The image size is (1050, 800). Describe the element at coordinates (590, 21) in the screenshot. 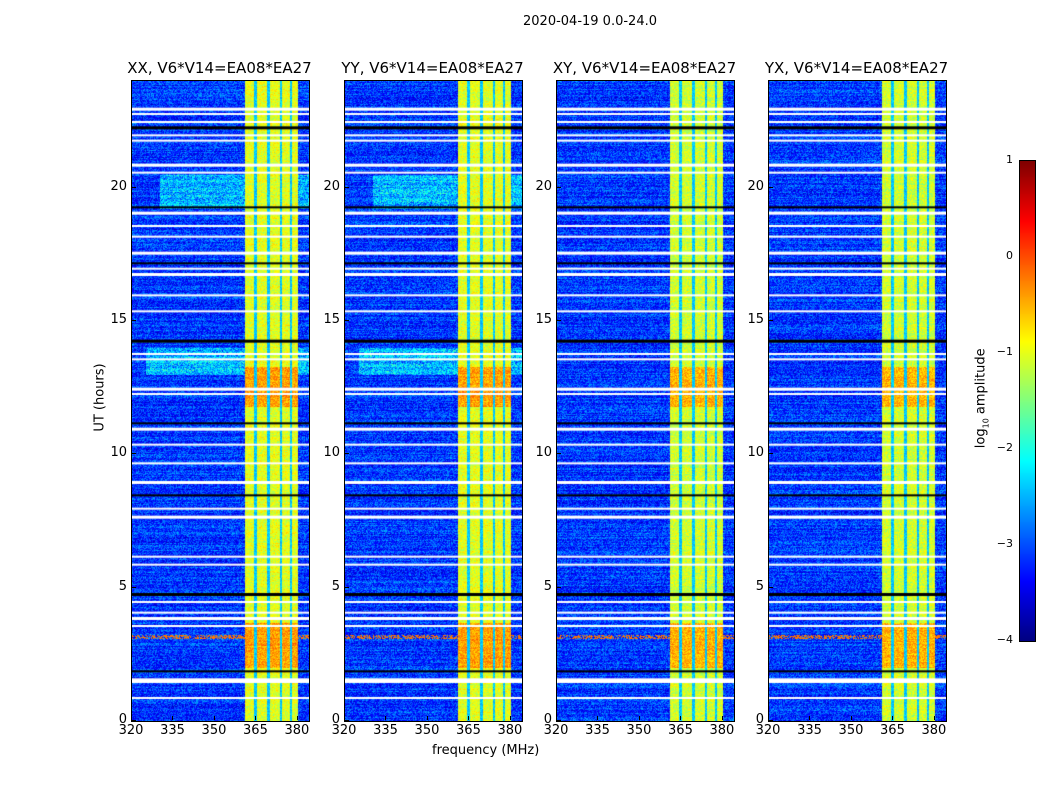

I see `figure-title: 2020-04-19 0.0-24.0` at that location.